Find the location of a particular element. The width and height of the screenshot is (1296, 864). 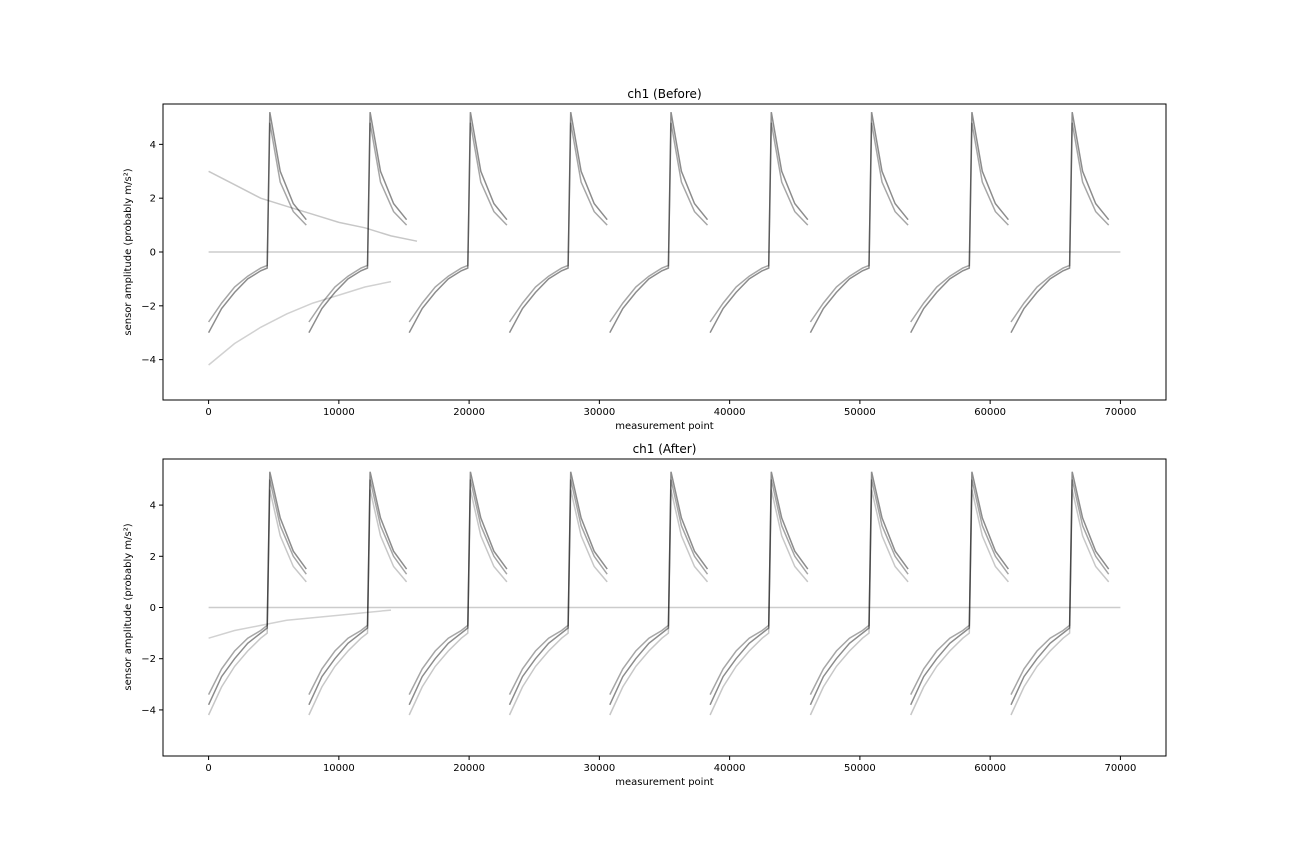

subplot-title: ch1 (After) is located at coordinates (665, 449).